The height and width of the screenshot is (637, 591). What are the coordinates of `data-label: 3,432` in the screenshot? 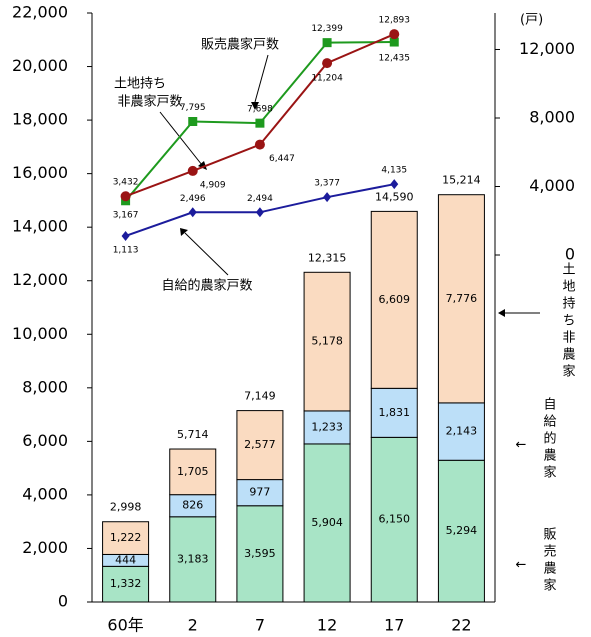 It's located at (126, 183).